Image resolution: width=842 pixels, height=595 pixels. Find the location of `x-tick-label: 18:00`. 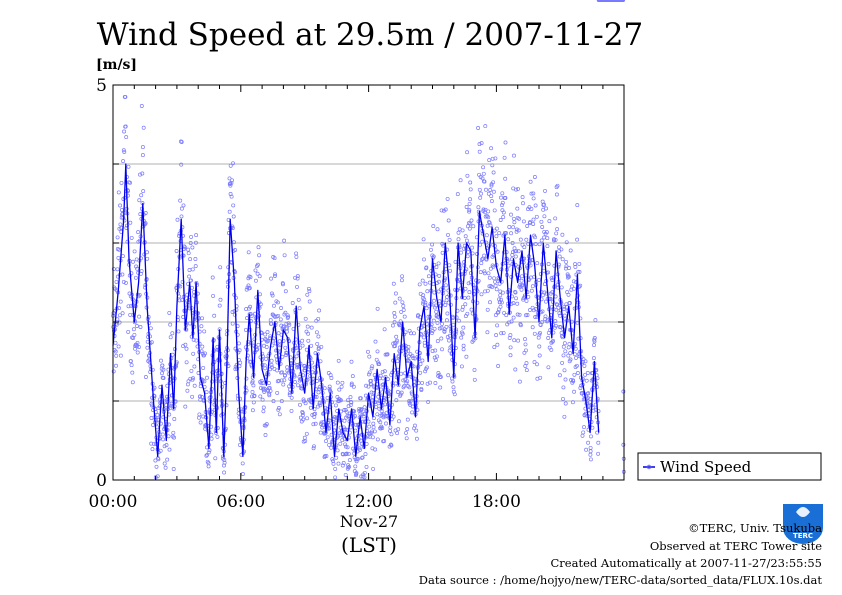

x-tick-label: 18:00 is located at coordinates (496, 502).